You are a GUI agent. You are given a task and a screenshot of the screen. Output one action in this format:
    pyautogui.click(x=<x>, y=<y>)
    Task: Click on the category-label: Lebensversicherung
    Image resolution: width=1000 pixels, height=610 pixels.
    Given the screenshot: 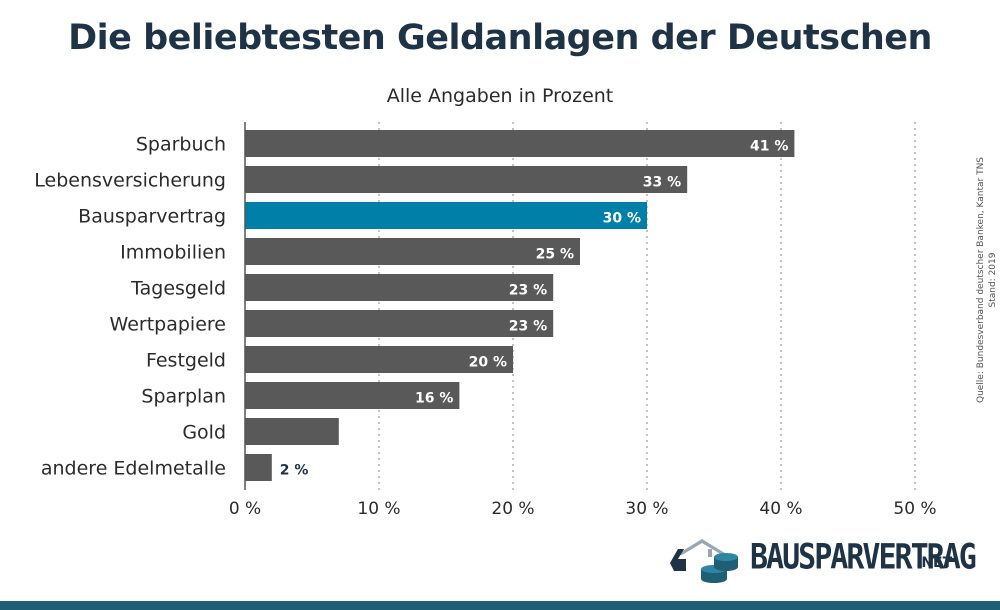 What is the action you would take?
    pyautogui.click(x=130, y=181)
    